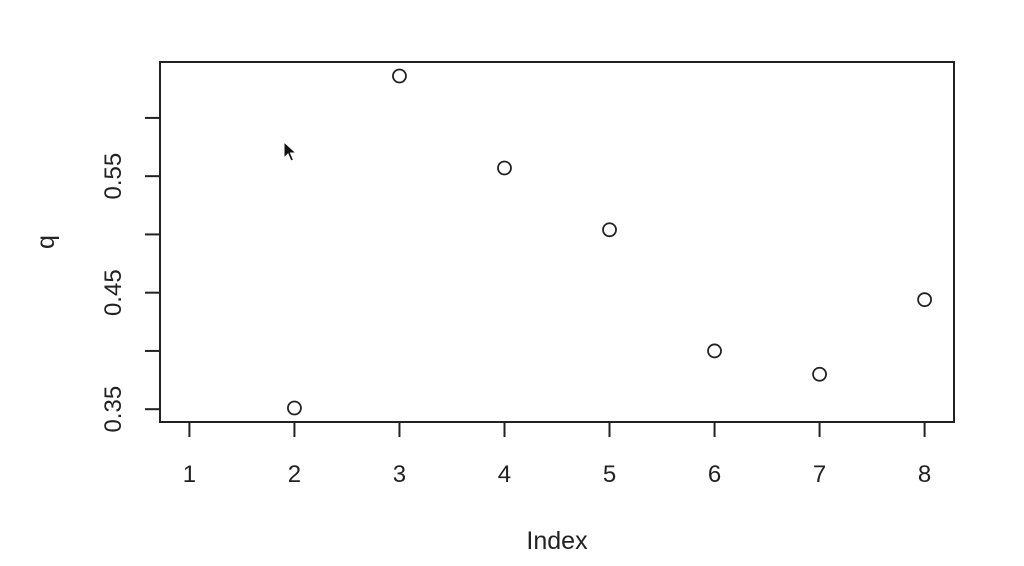 This screenshot has width=1024, height=566. What do you see at coordinates (113, 409) in the screenshot?
I see `y-tick-label: 0.35` at bounding box center [113, 409].